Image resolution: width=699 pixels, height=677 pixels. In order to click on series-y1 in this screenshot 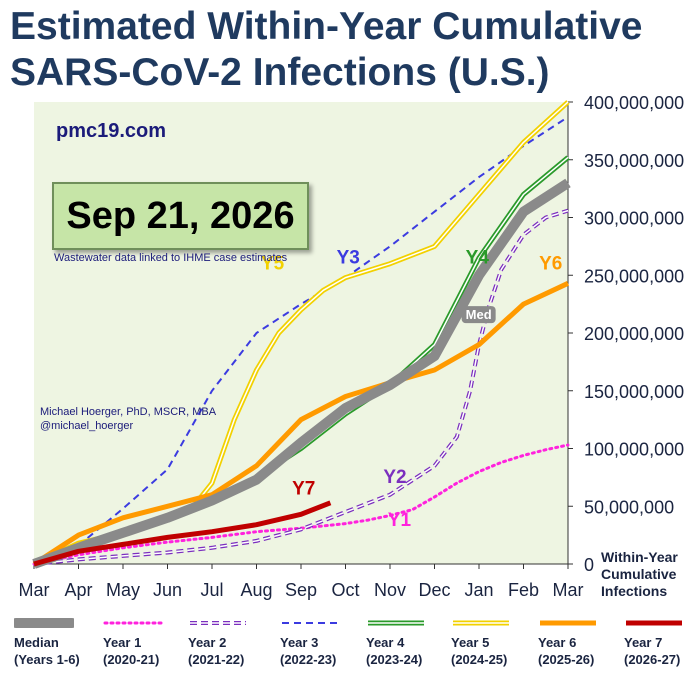, I will do `click(301, 504)`.